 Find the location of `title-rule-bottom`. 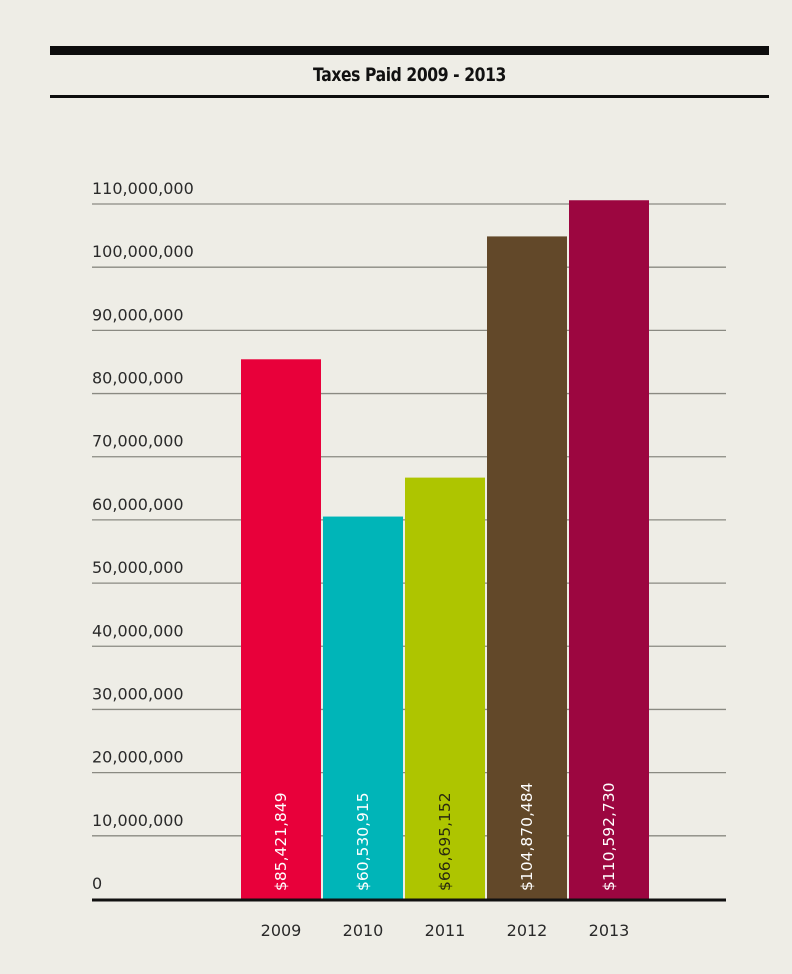

title-rule-bottom is located at coordinates (409, 96).